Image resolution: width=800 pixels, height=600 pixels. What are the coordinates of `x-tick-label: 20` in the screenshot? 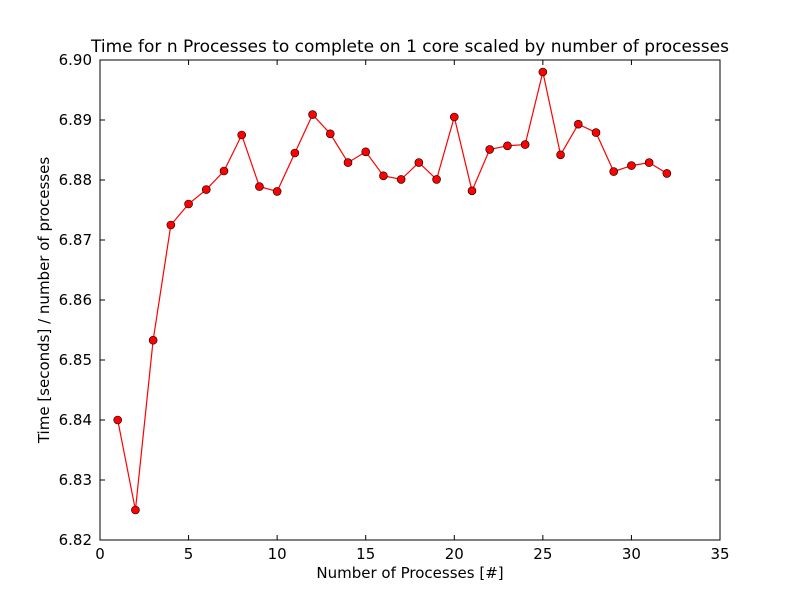 It's located at (454, 554).